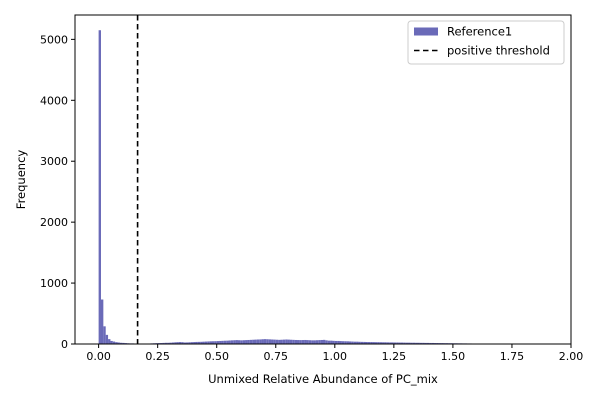  I want to click on legend-label-reference1: Reference1, so click(479, 32).